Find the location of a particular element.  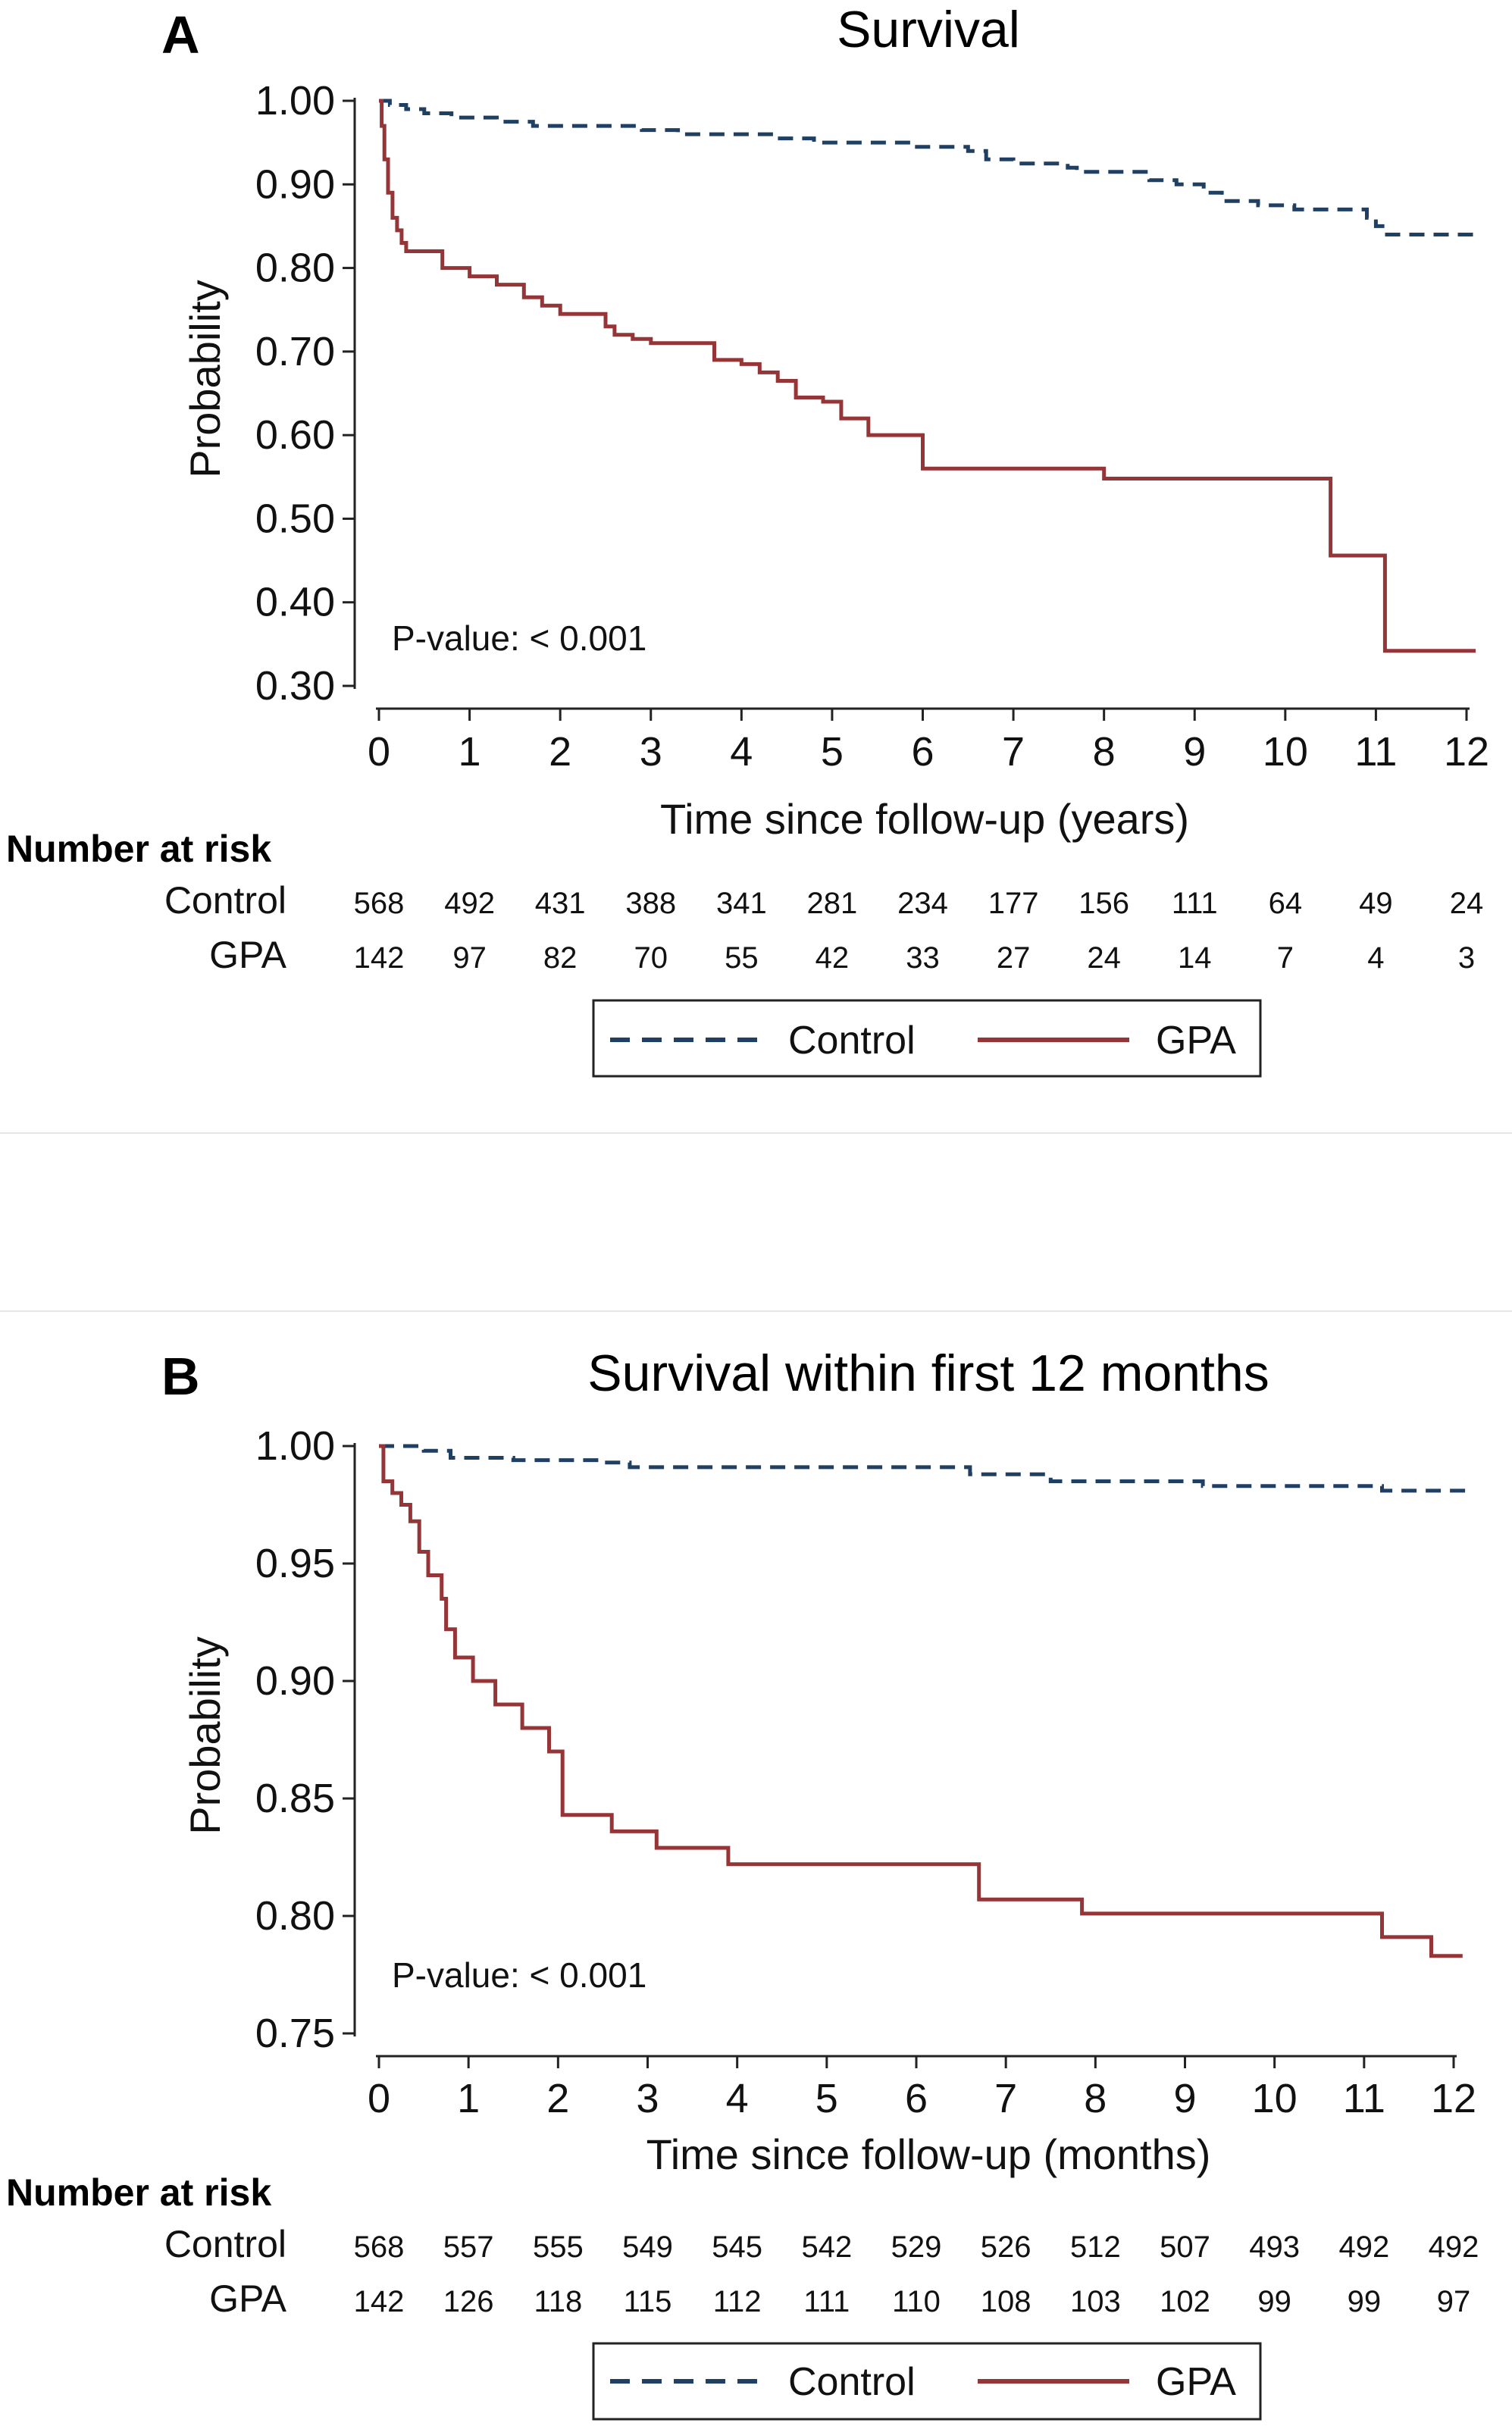

risk-value-gpa: 103 is located at coordinates (1095, 2301).